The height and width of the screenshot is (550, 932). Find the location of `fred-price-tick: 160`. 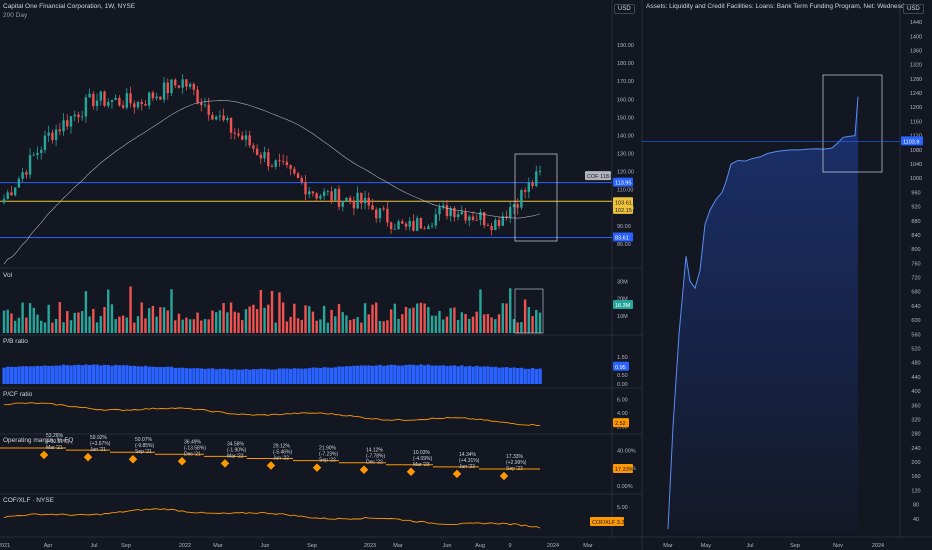

fred-price-tick: 160 is located at coordinates (915, 477).